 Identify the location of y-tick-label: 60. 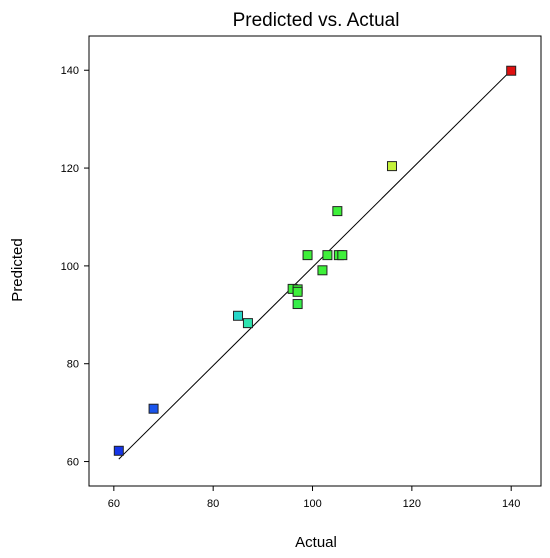
(73, 463).